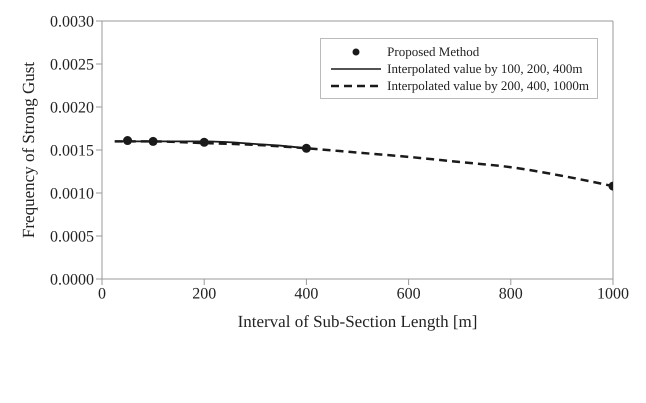 The height and width of the screenshot is (403, 646). What do you see at coordinates (358, 321) in the screenshot?
I see `x-axis-title: Interval of Sub-Section Length [m]` at bounding box center [358, 321].